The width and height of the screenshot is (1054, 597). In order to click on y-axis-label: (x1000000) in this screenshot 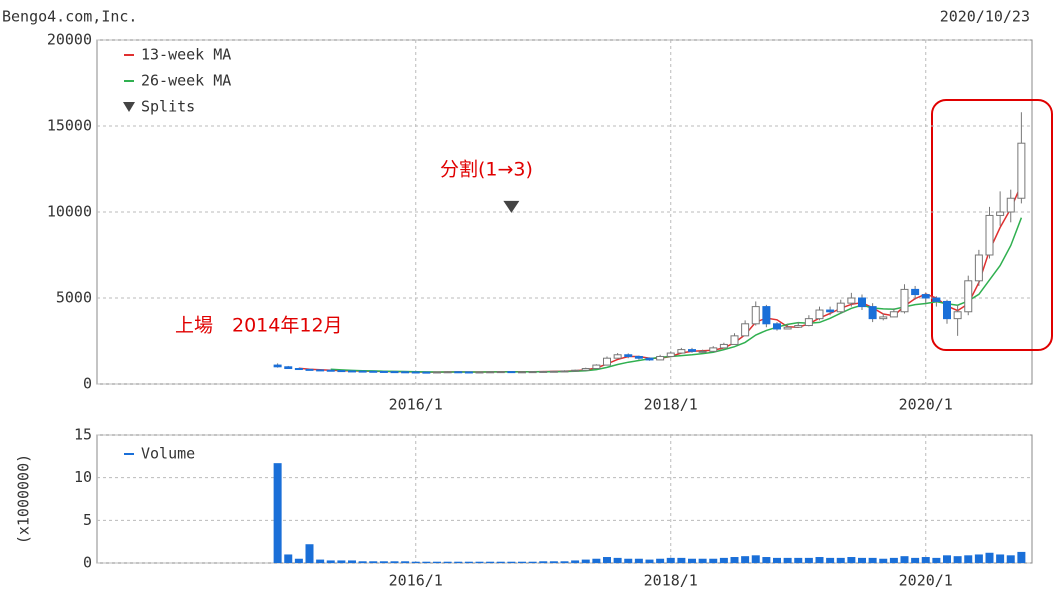, I will do `click(24, 499)`.